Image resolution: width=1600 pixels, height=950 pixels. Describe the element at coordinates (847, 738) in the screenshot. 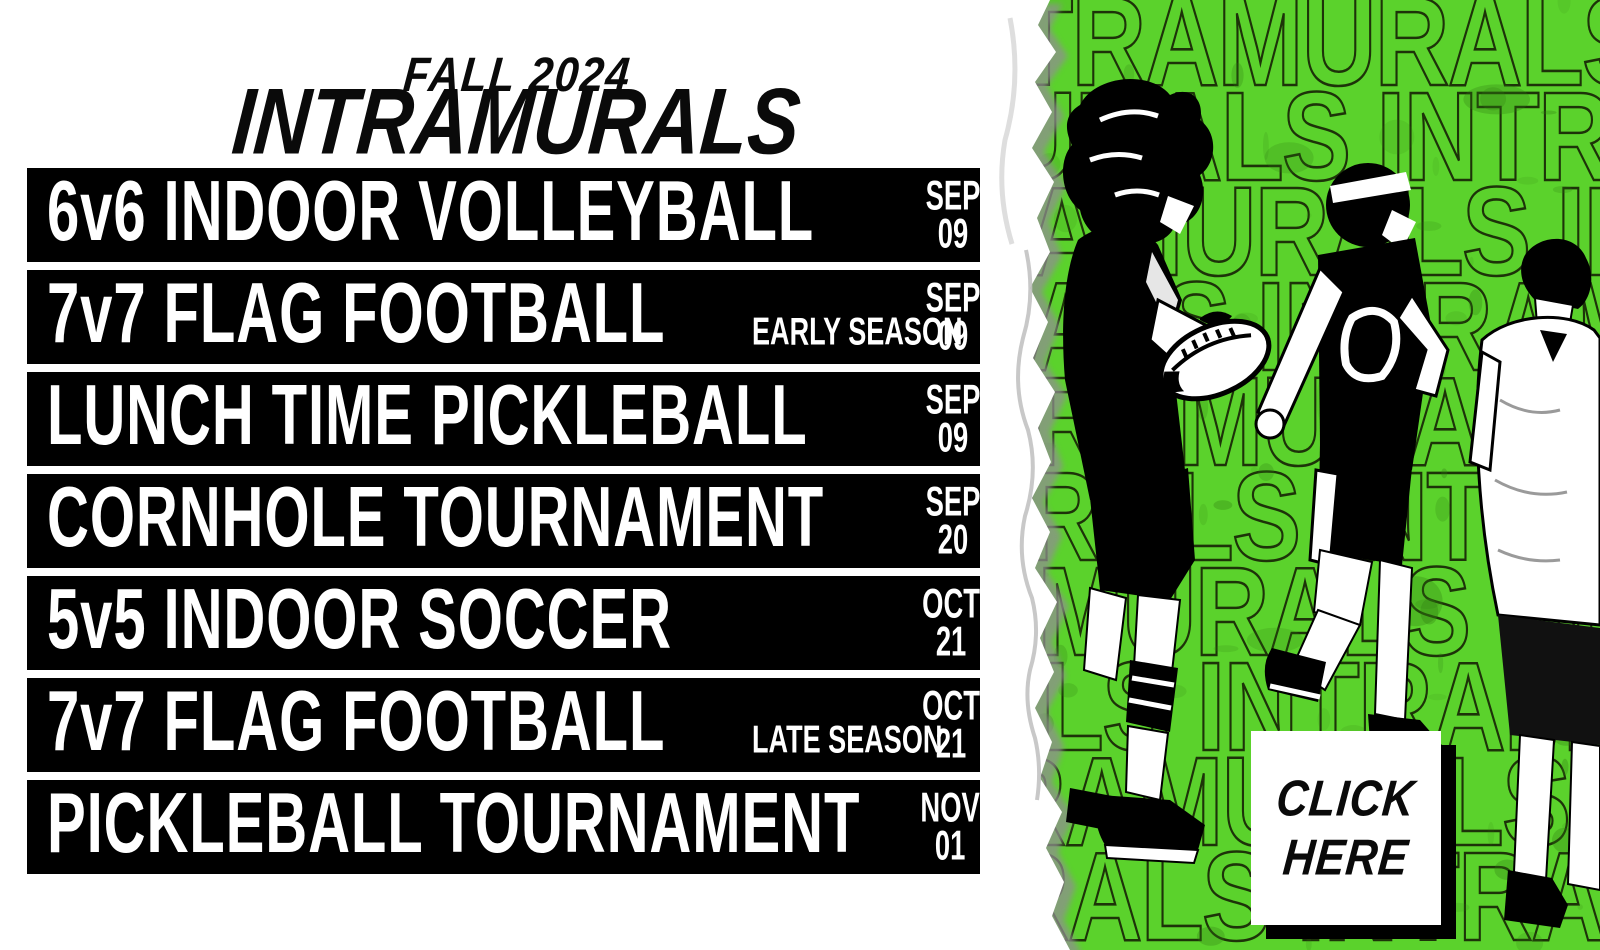

I see `event-sub-label: LATE SEASON` at that location.